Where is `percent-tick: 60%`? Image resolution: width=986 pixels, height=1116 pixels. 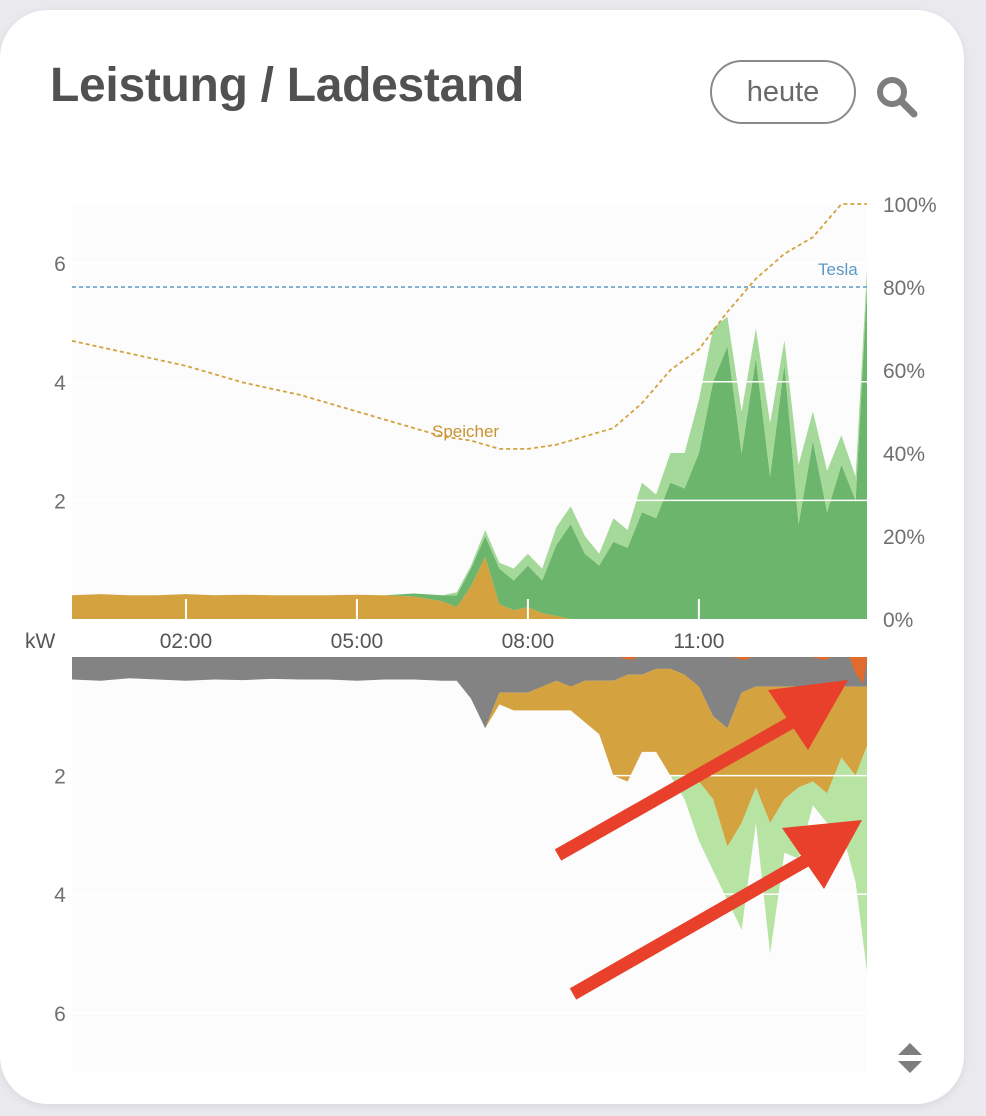 percent-tick: 60% is located at coordinates (904, 371).